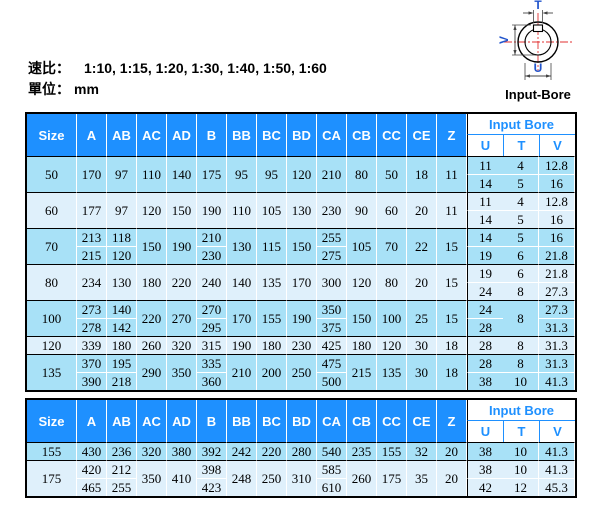 The width and height of the screenshot is (600, 522). Describe the element at coordinates (548, 76) in the screenshot. I see `u-arrow-right` at that location.